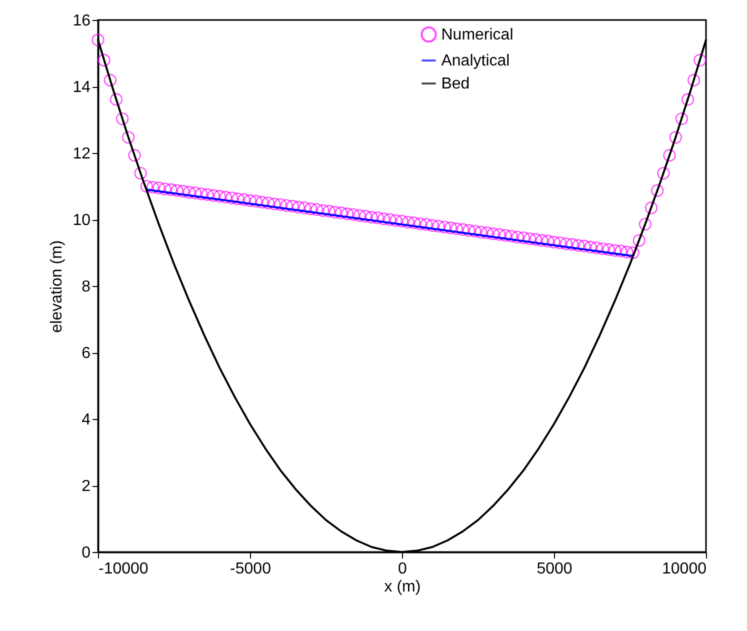 This screenshot has width=747, height=631. I want to click on y-tick-label: 2, so click(86, 486).